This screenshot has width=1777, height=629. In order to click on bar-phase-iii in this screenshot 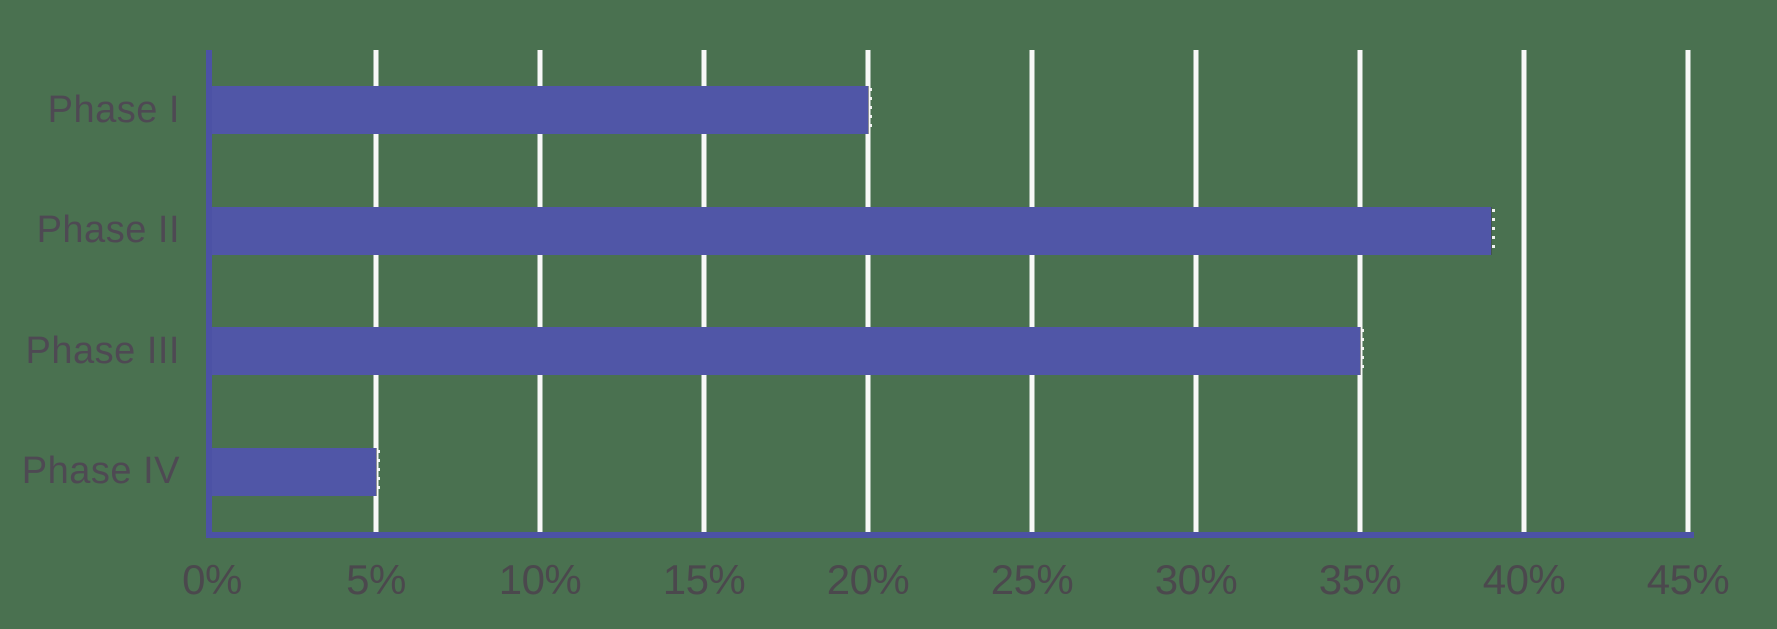, I will do `click(788, 351)`.